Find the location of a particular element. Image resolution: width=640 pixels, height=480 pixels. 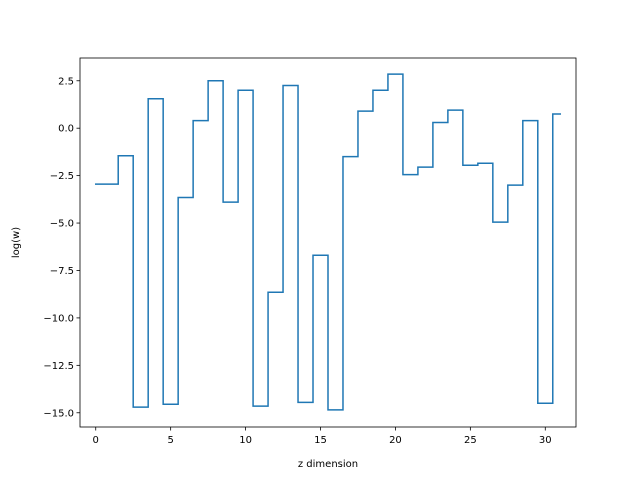

y-tick-label: −7.5 is located at coordinates (62, 271).